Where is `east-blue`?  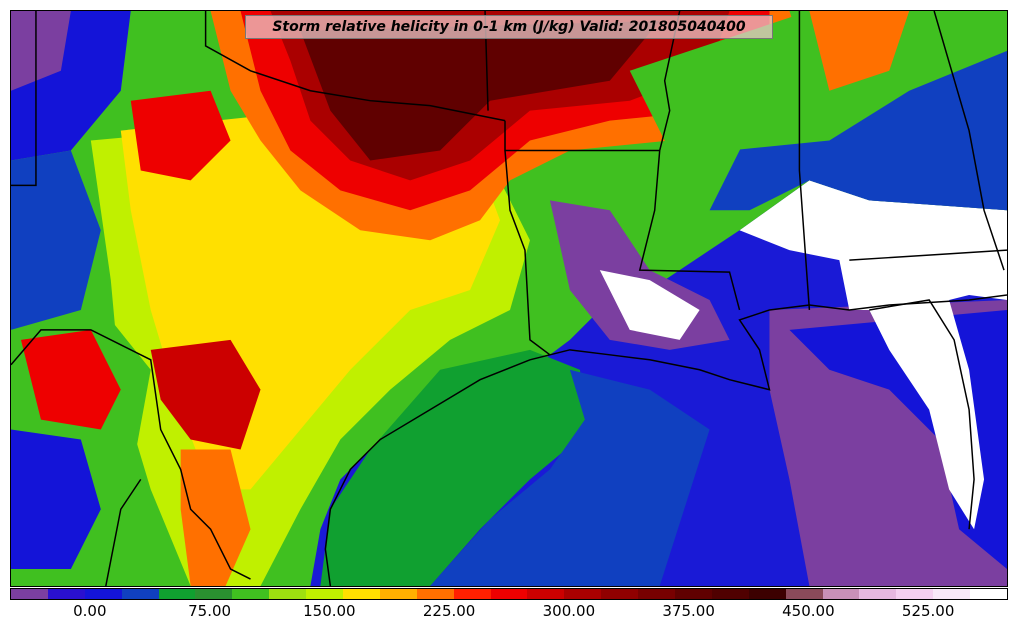
east-blue is located at coordinates (858, 125).